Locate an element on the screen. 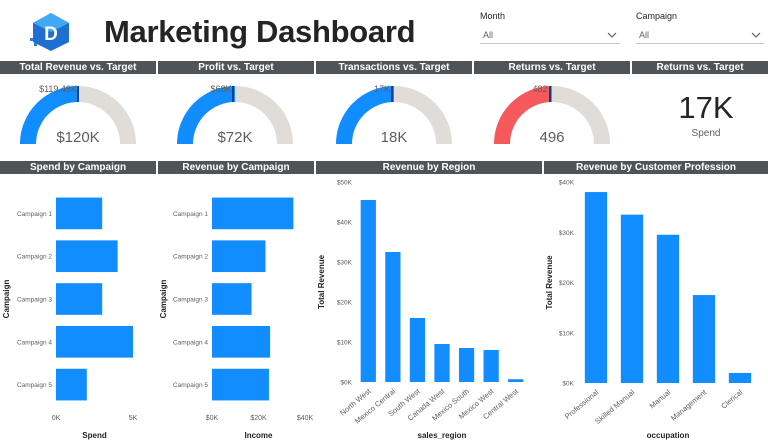  category-label: Skilled Manual is located at coordinates (614, 406).